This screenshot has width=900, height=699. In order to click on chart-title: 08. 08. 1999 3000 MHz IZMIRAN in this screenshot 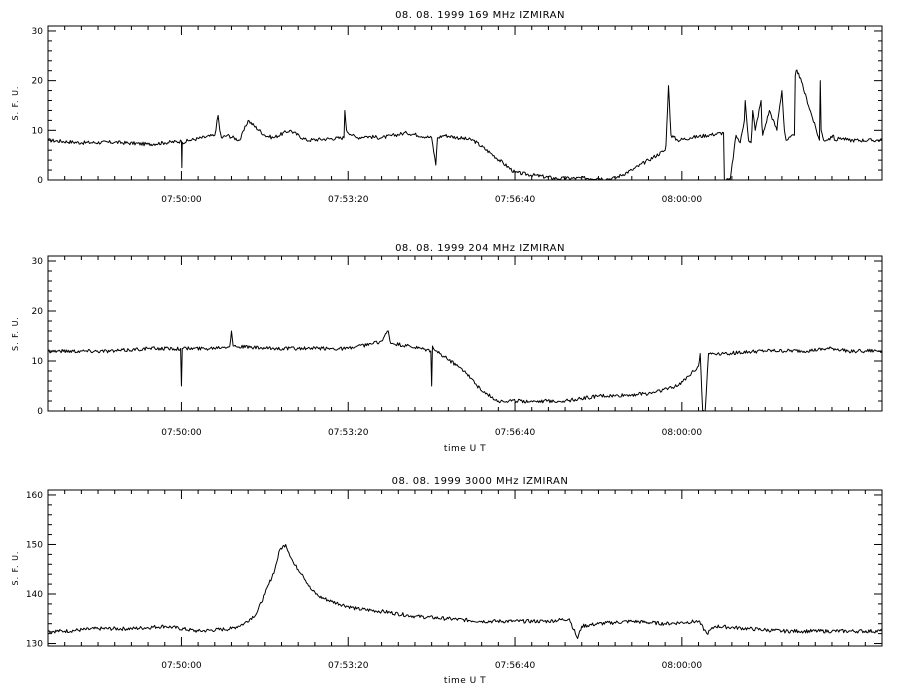, I will do `click(480, 481)`.